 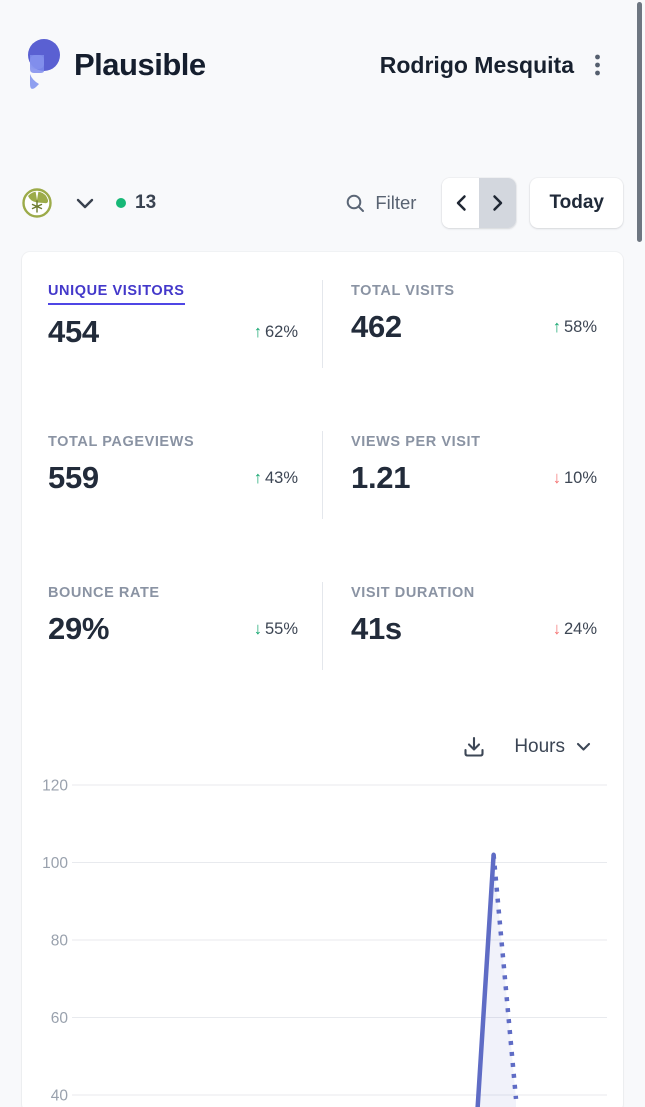 I want to click on y-tick-label: 40, so click(x=60, y=1096).